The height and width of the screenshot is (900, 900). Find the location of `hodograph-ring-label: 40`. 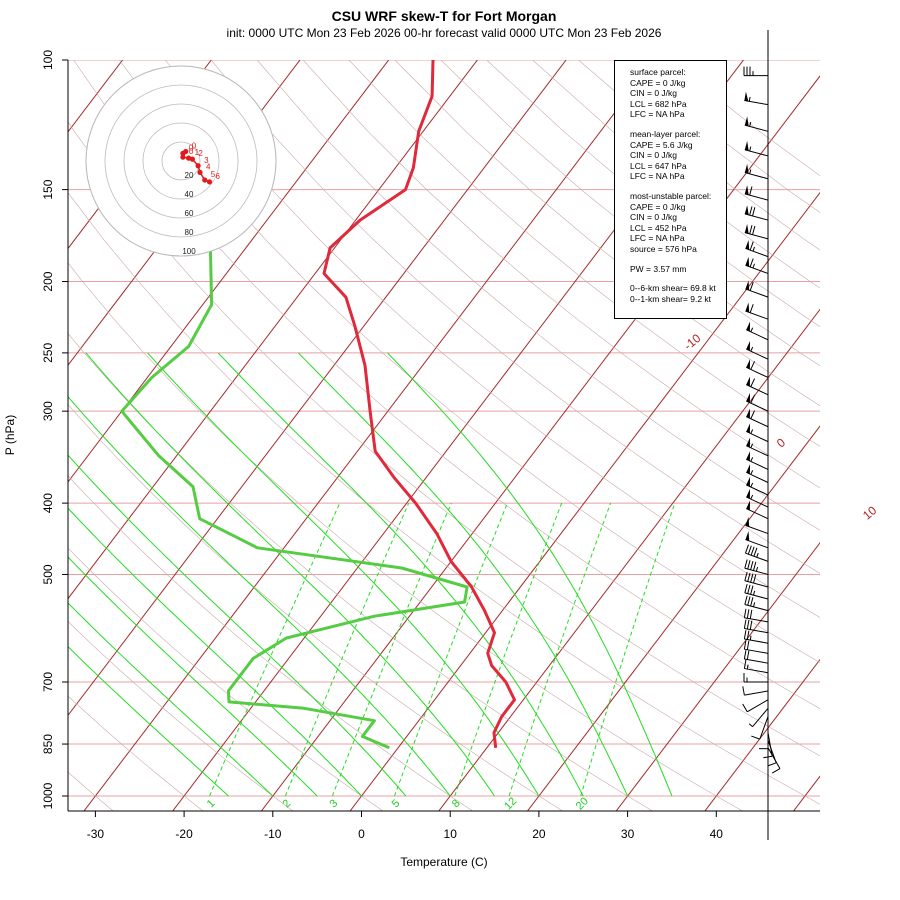

hodograph-ring-label: 40 is located at coordinates (189, 194).